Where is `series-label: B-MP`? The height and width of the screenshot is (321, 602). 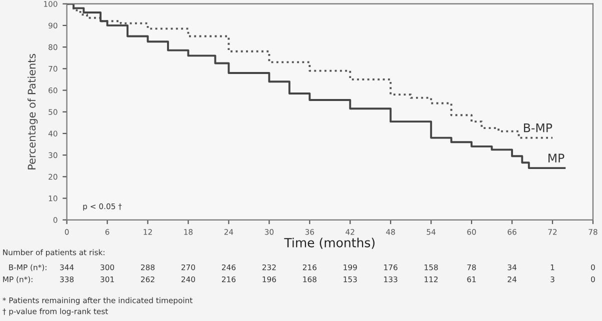 series-label: B-MP is located at coordinates (538, 127).